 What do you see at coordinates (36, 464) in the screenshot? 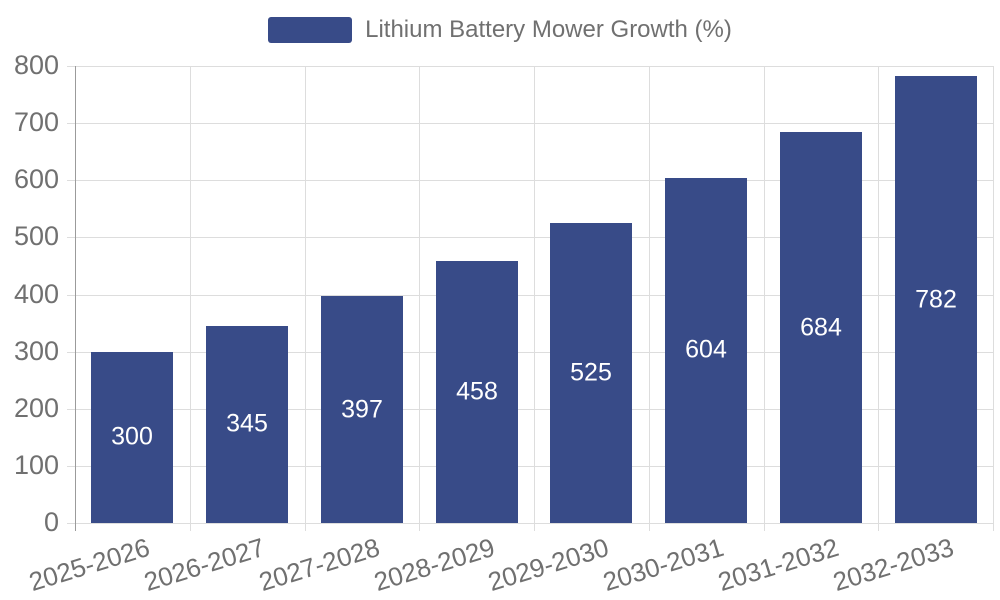
I see `y-tick-label: 100` at bounding box center [36, 464].